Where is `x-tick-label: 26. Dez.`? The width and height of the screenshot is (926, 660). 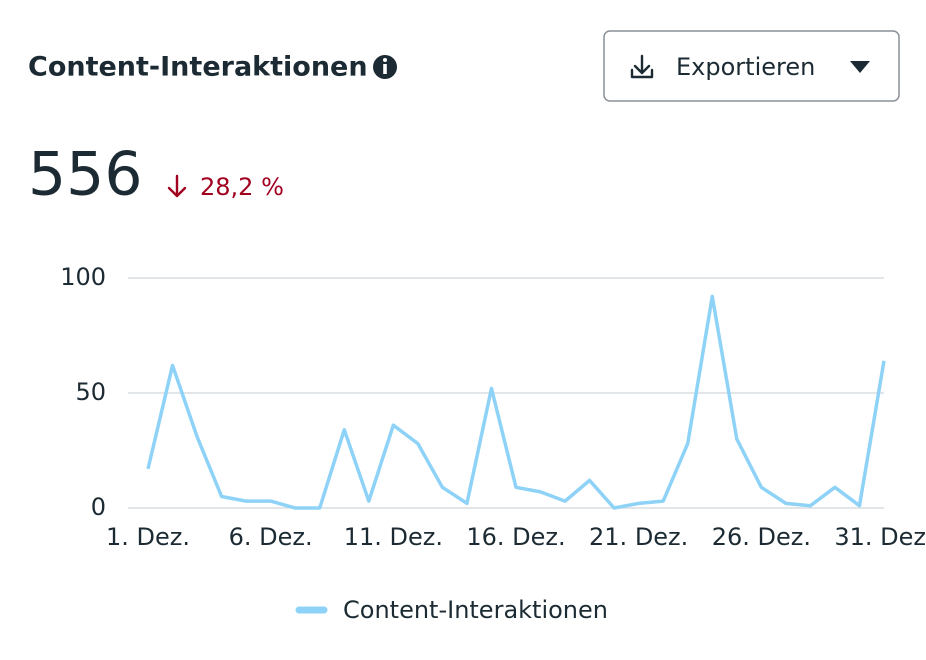 x-tick-label: 26. Dez. is located at coordinates (761, 537).